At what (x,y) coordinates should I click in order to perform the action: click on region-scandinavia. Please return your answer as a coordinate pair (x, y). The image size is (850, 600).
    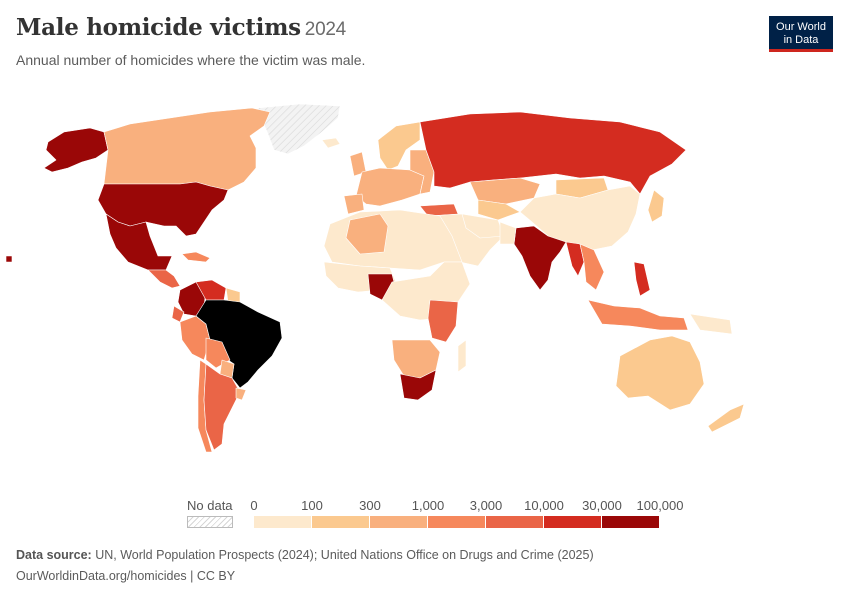
    Looking at the image, I should click on (399, 146).